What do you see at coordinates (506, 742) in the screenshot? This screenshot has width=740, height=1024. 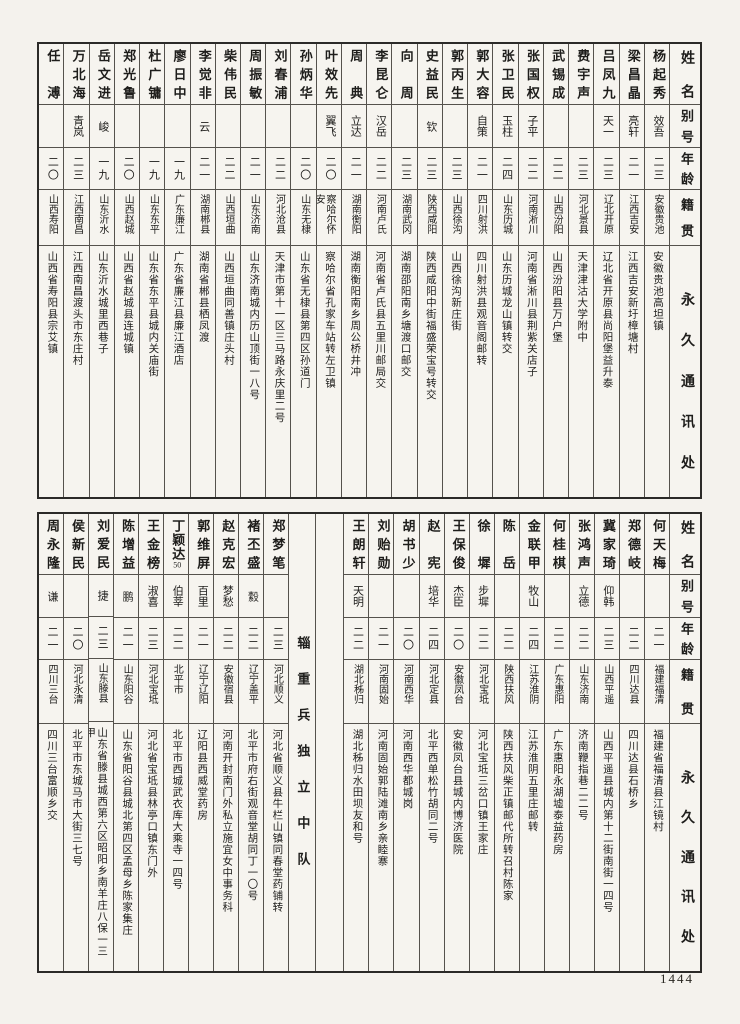 I see `person-column: 陈岳 二二 陕西扶风 陕西扶风柴正镇邮代所转召村陈家` at bounding box center [506, 742].